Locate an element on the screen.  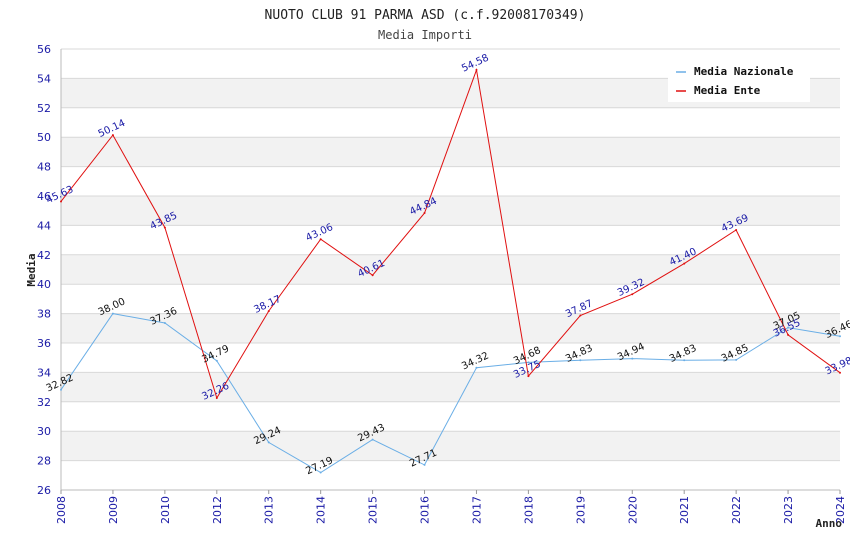
legend-box is located at coordinates (739, 81).